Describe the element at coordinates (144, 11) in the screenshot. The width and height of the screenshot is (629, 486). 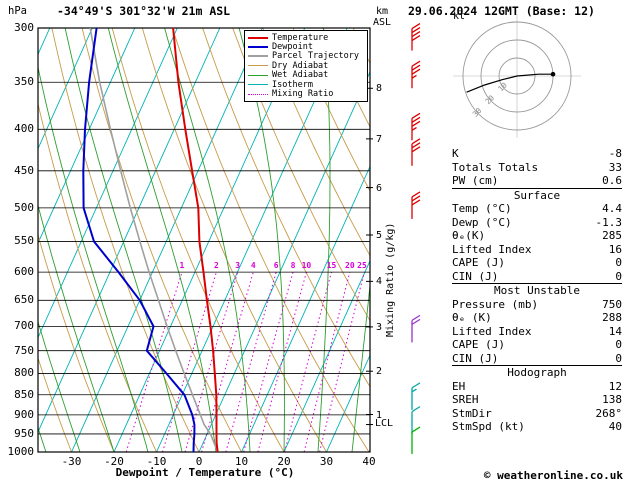
I see `page-title: -34°49'S 301°32'W 21m ASL` at that location.